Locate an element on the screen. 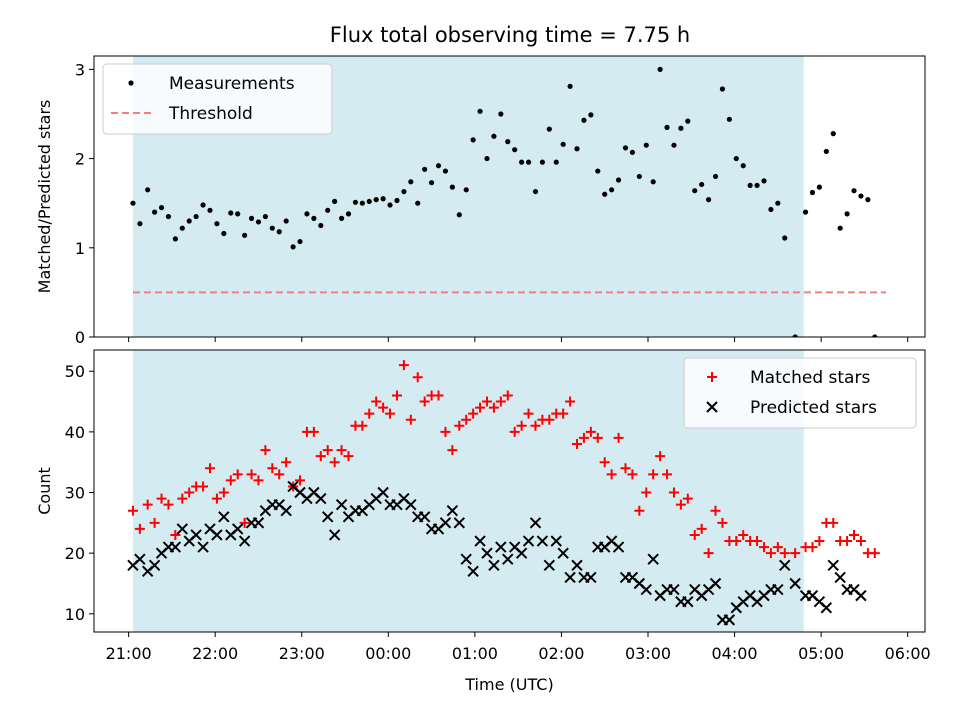  x-tick-label: 00:00 is located at coordinates (388, 653).